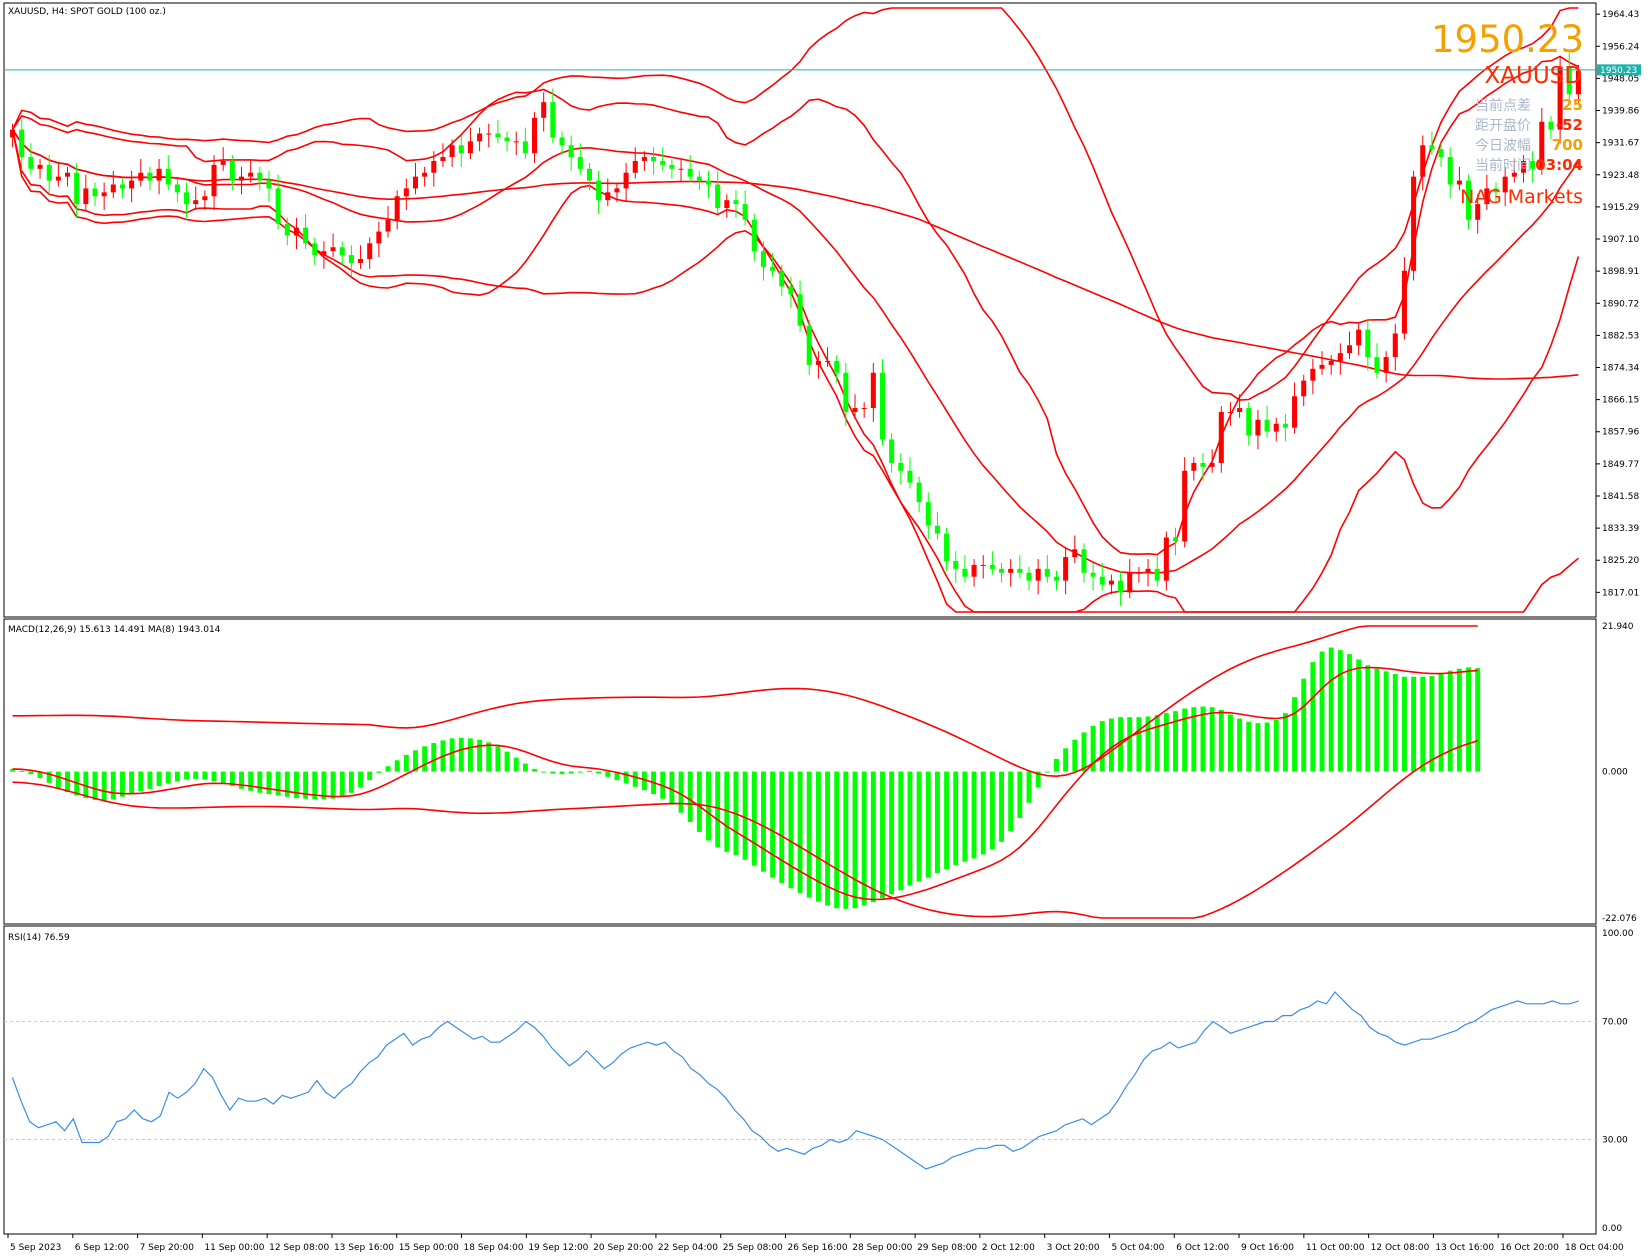 The image size is (1648, 1257). I want to click on time-axis-label: 7 Sep 20:00, so click(167, 1248).